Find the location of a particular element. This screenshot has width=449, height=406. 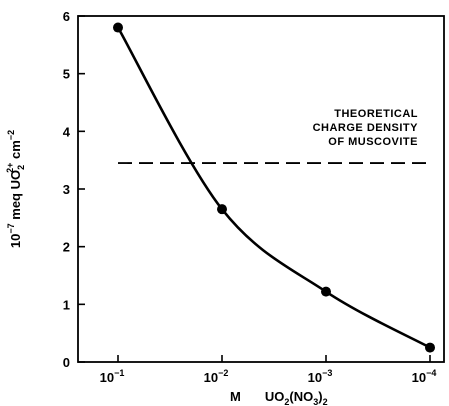

y-axis-label: 10−7 meq UO22+ cm−2 is located at coordinates (15, 189).